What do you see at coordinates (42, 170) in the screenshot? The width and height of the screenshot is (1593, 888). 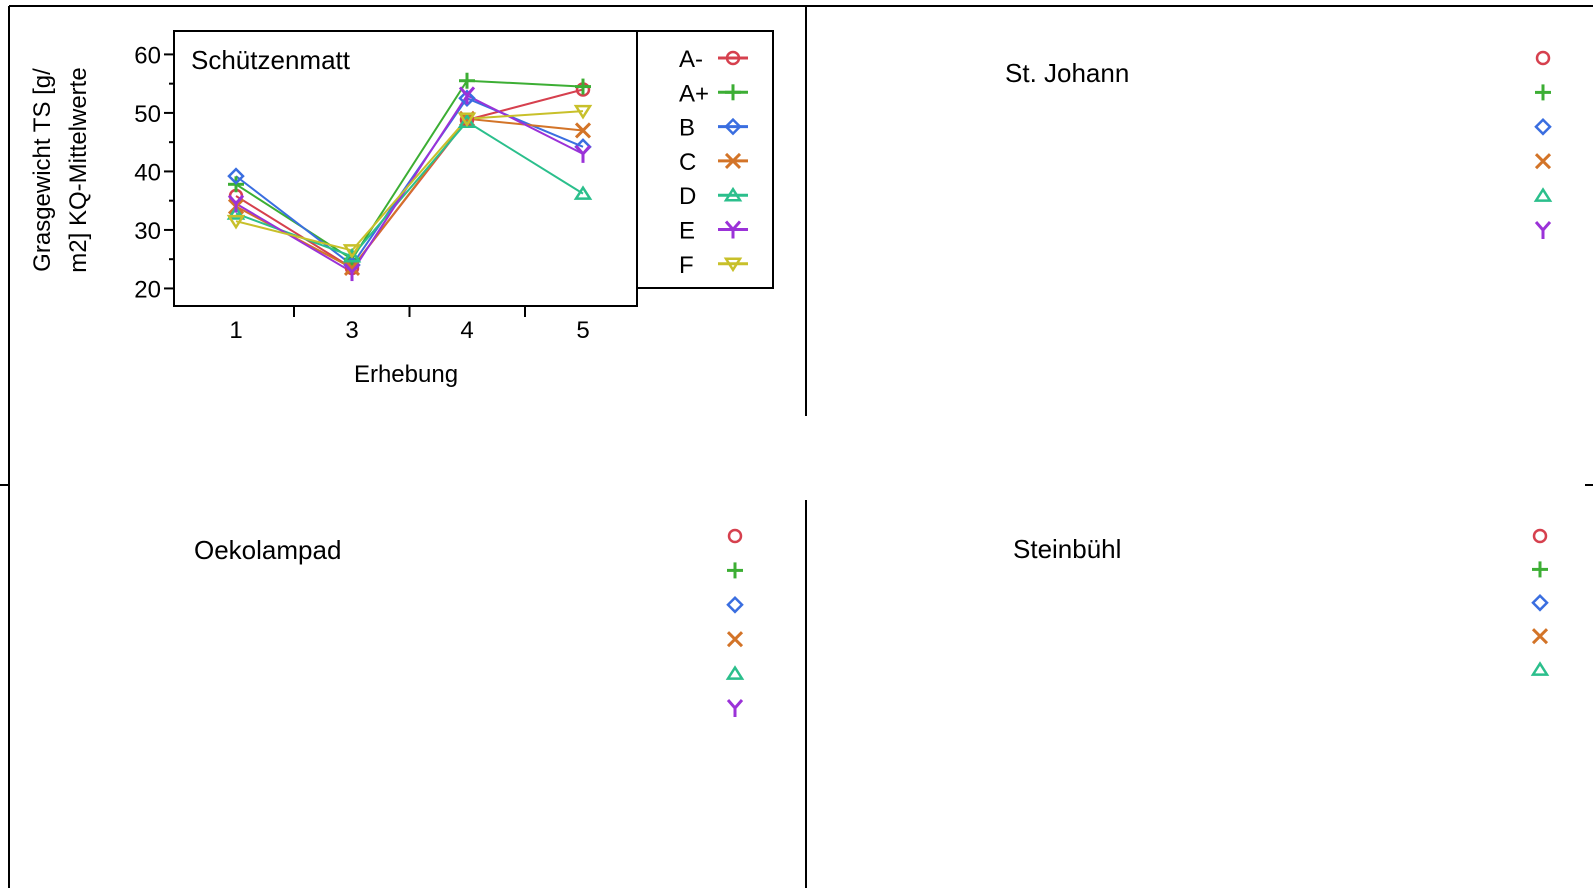 I see `y-axis-title-line-1: Grasgewicht TS [g/` at bounding box center [42, 170].